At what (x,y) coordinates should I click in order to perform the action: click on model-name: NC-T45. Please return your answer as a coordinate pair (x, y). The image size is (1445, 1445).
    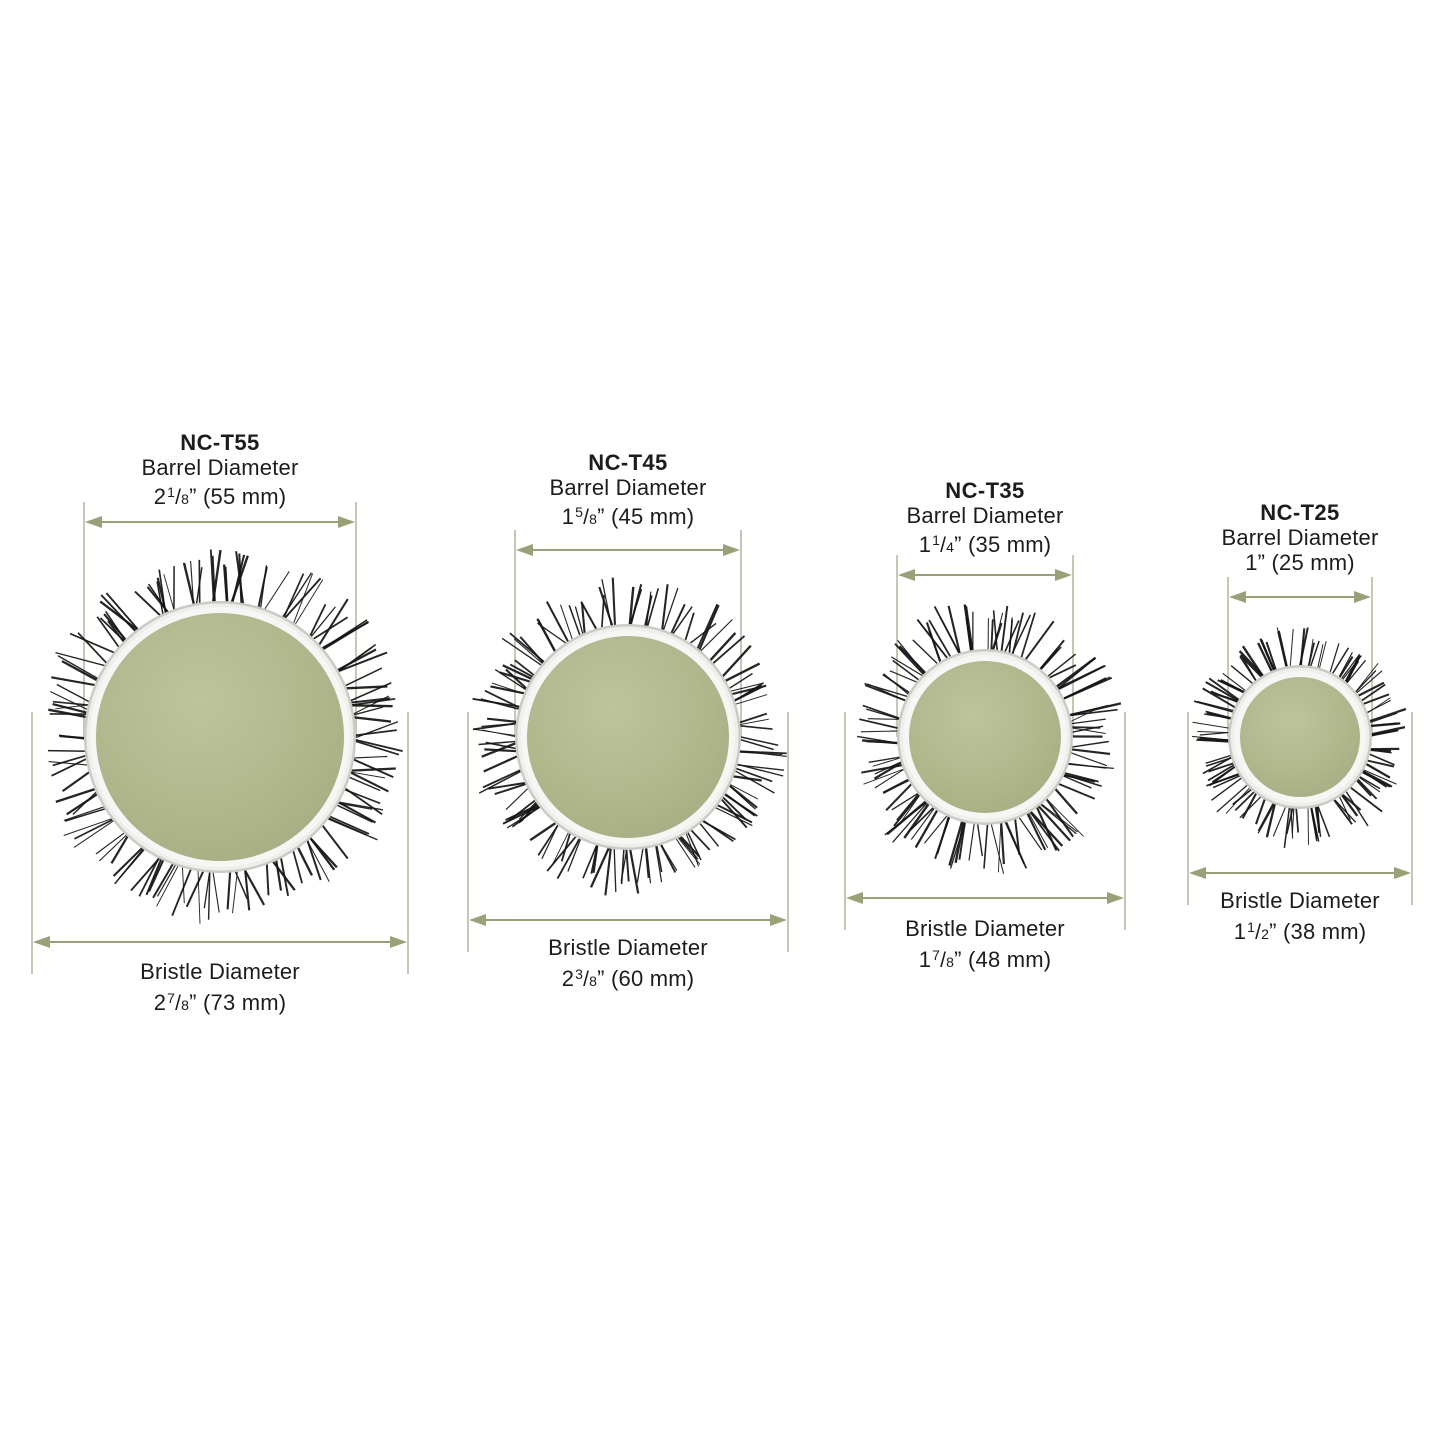
    Looking at the image, I should click on (628, 462).